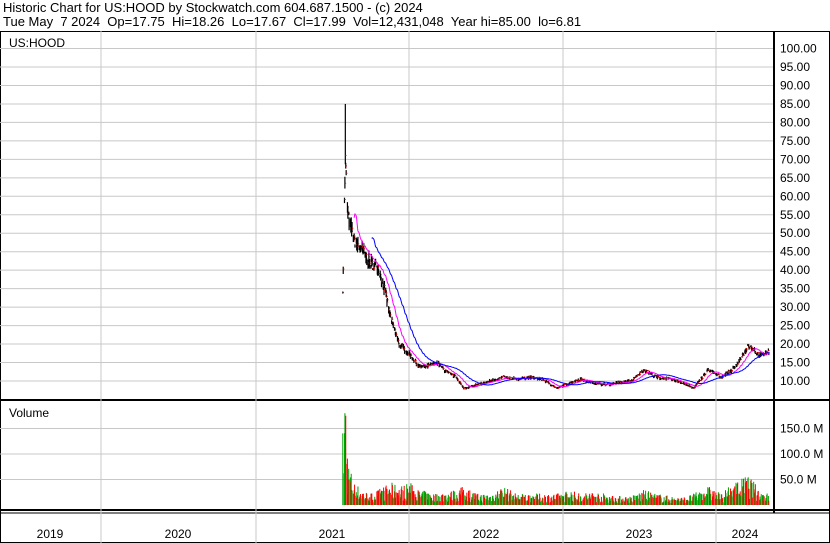 This screenshot has width=830, height=543. Describe the element at coordinates (795, 270) in the screenshot. I see `price-tick-label: 40.00` at that location.